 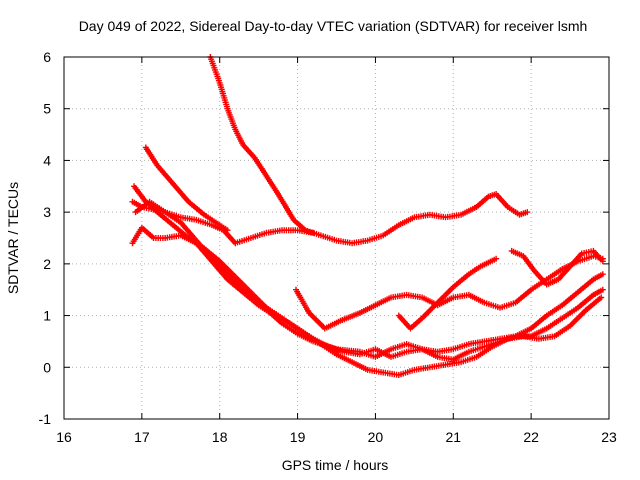 What do you see at coordinates (531, 437) in the screenshot?
I see `x-tick-label: 22` at bounding box center [531, 437].